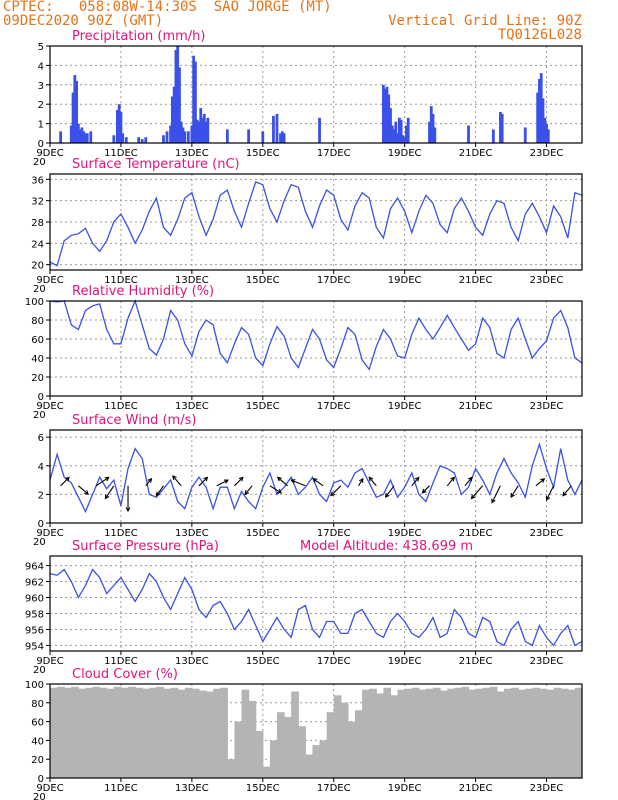  I want to click on rh-frame, so click(316, 348).